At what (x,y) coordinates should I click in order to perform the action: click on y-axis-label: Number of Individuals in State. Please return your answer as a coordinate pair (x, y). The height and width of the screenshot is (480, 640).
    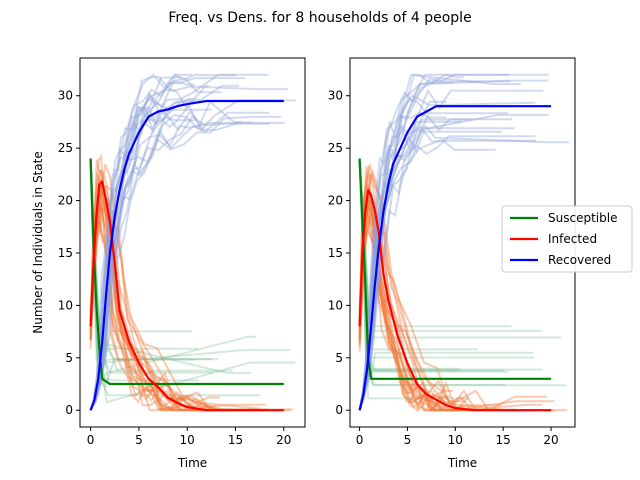
    Looking at the image, I should click on (38, 242).